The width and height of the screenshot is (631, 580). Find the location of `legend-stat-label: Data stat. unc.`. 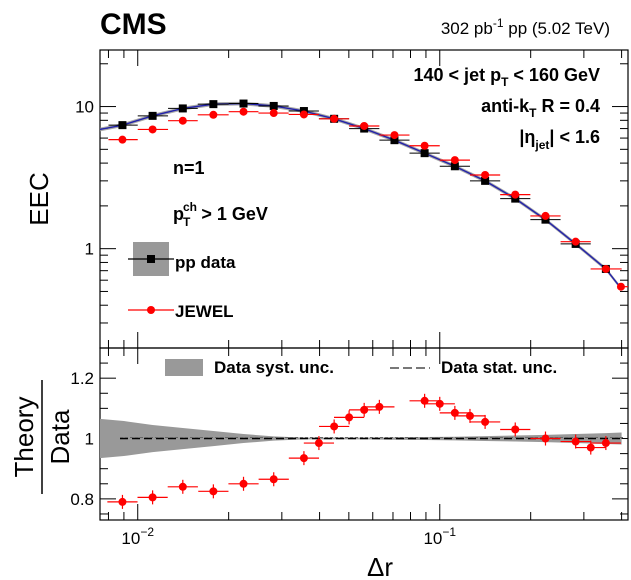

legend-stat-label: Data stat. unc. is located at coordinates (499, 367).